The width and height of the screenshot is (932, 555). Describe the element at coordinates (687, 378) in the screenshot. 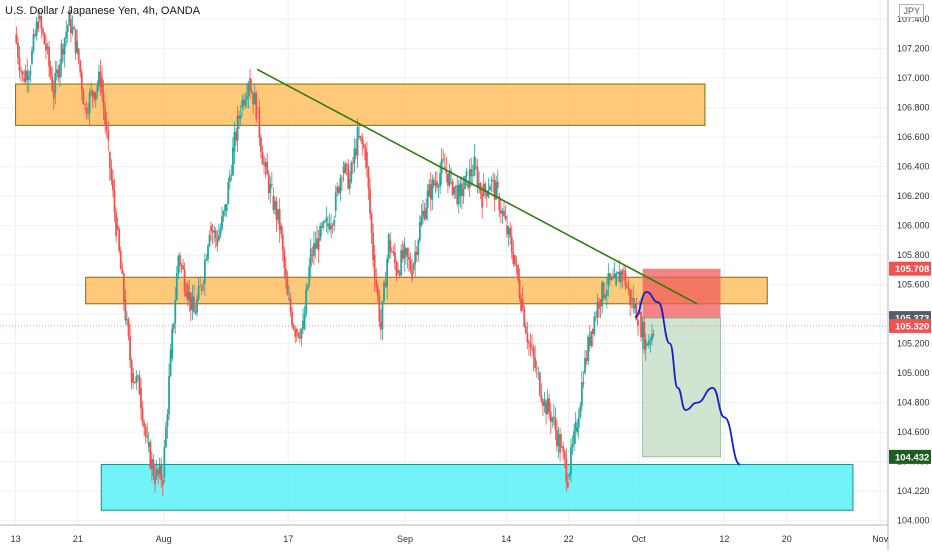

I see `projection-path` at that location.